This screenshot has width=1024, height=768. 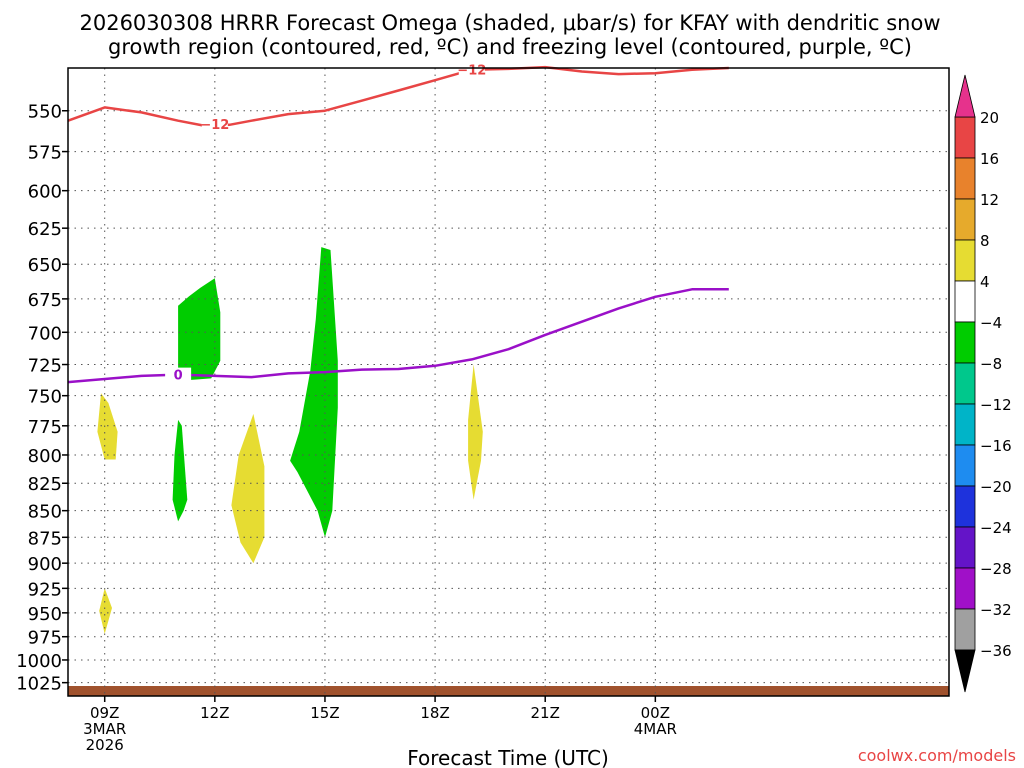 I want to click on y-tick-label: 975, so click(x=45, y=638).